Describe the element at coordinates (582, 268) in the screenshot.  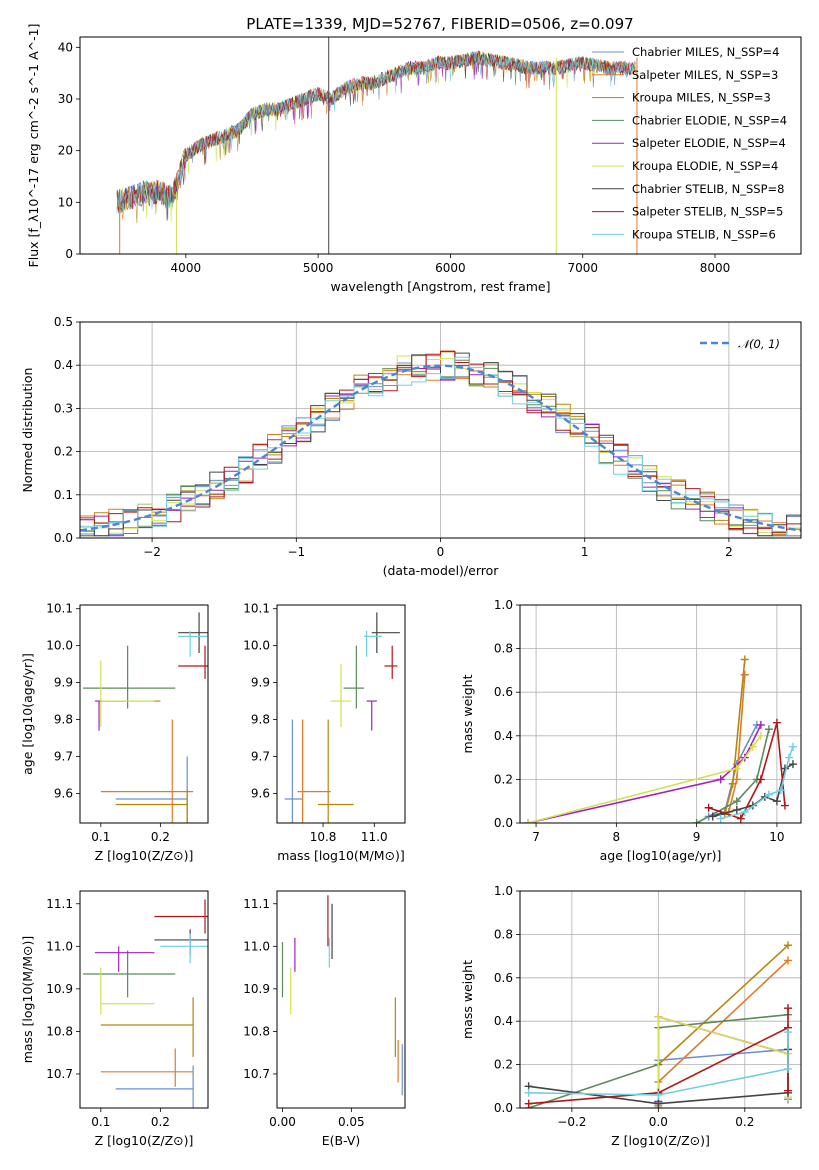
I see `x-tick-label: 7000` at that location.